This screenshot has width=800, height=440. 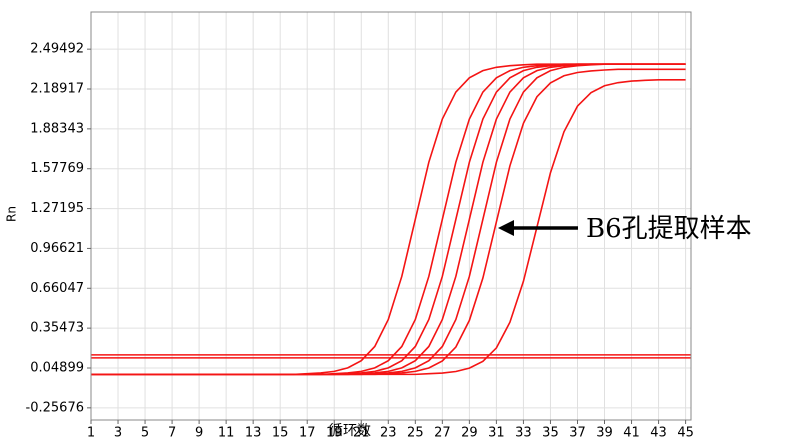 I want to click on x-tick-label: 15, so click(x=280, y=433).